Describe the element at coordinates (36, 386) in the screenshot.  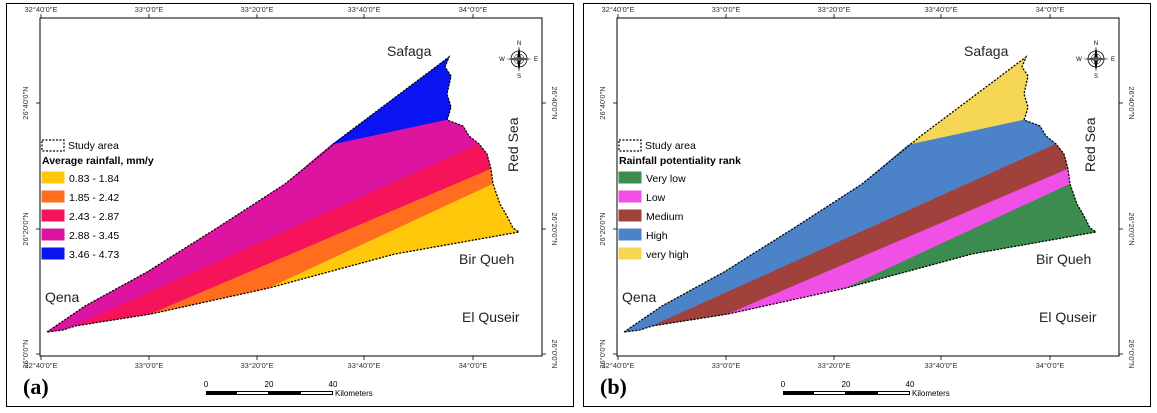
I see `panel-label: (a)` at that location.